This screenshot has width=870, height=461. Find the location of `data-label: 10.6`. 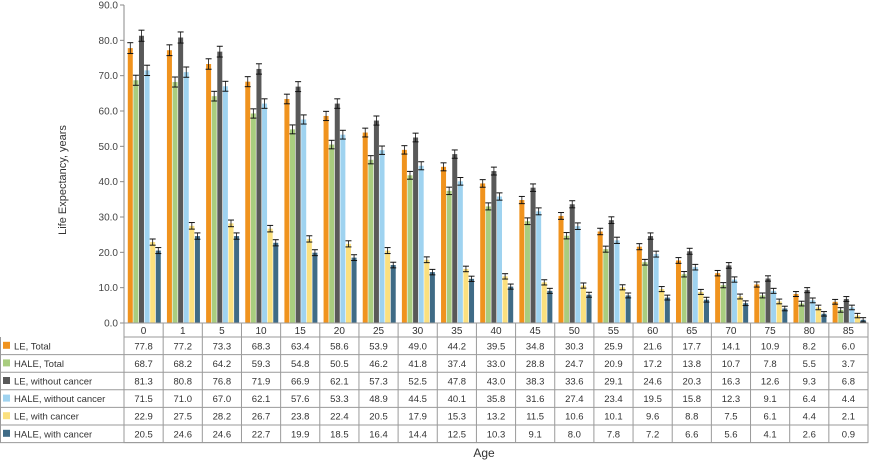

data-label: 10.6 is located at coordinates (574, 417).